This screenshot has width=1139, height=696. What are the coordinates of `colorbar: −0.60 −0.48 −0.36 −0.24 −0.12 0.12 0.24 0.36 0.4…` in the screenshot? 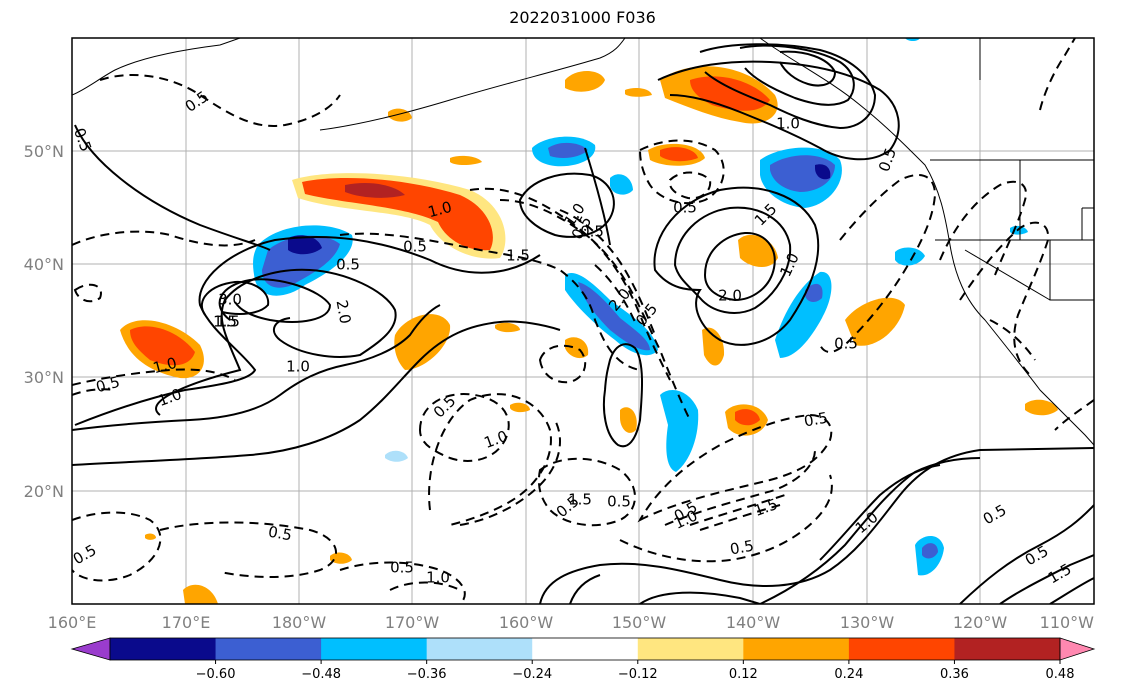 It's located at (583, 659).